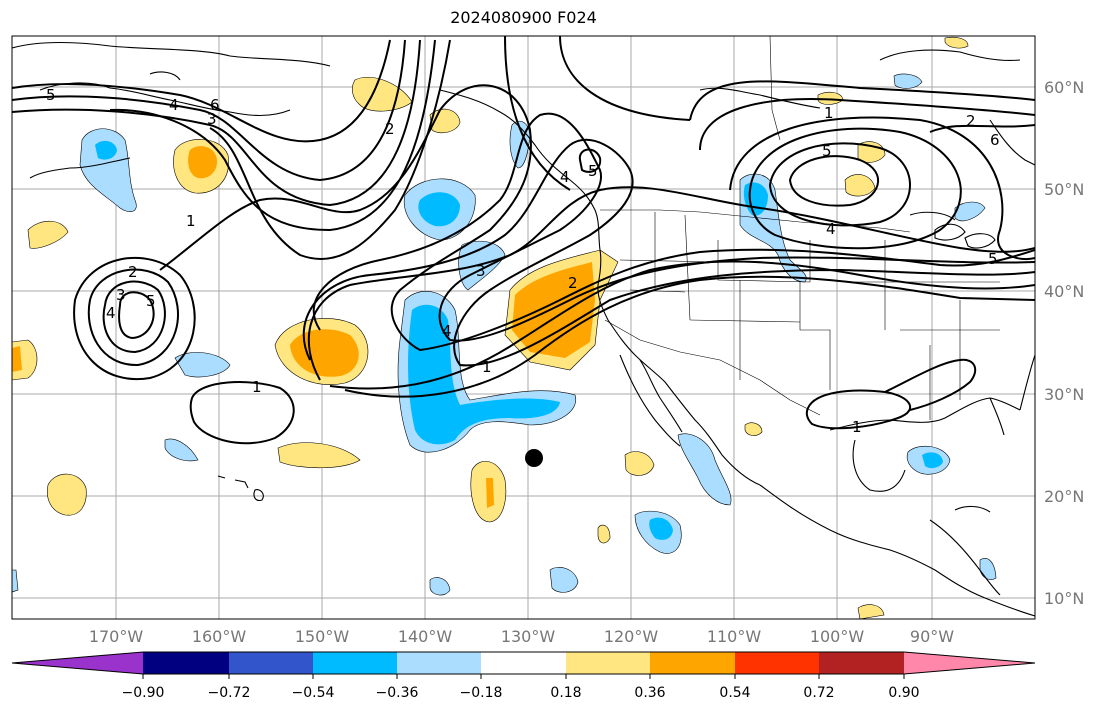 This screenshot has width=1105, height=712. Describe the element at coordinates (528, 636) in the screenshot. I see `lon-label: 130°W` at that location.